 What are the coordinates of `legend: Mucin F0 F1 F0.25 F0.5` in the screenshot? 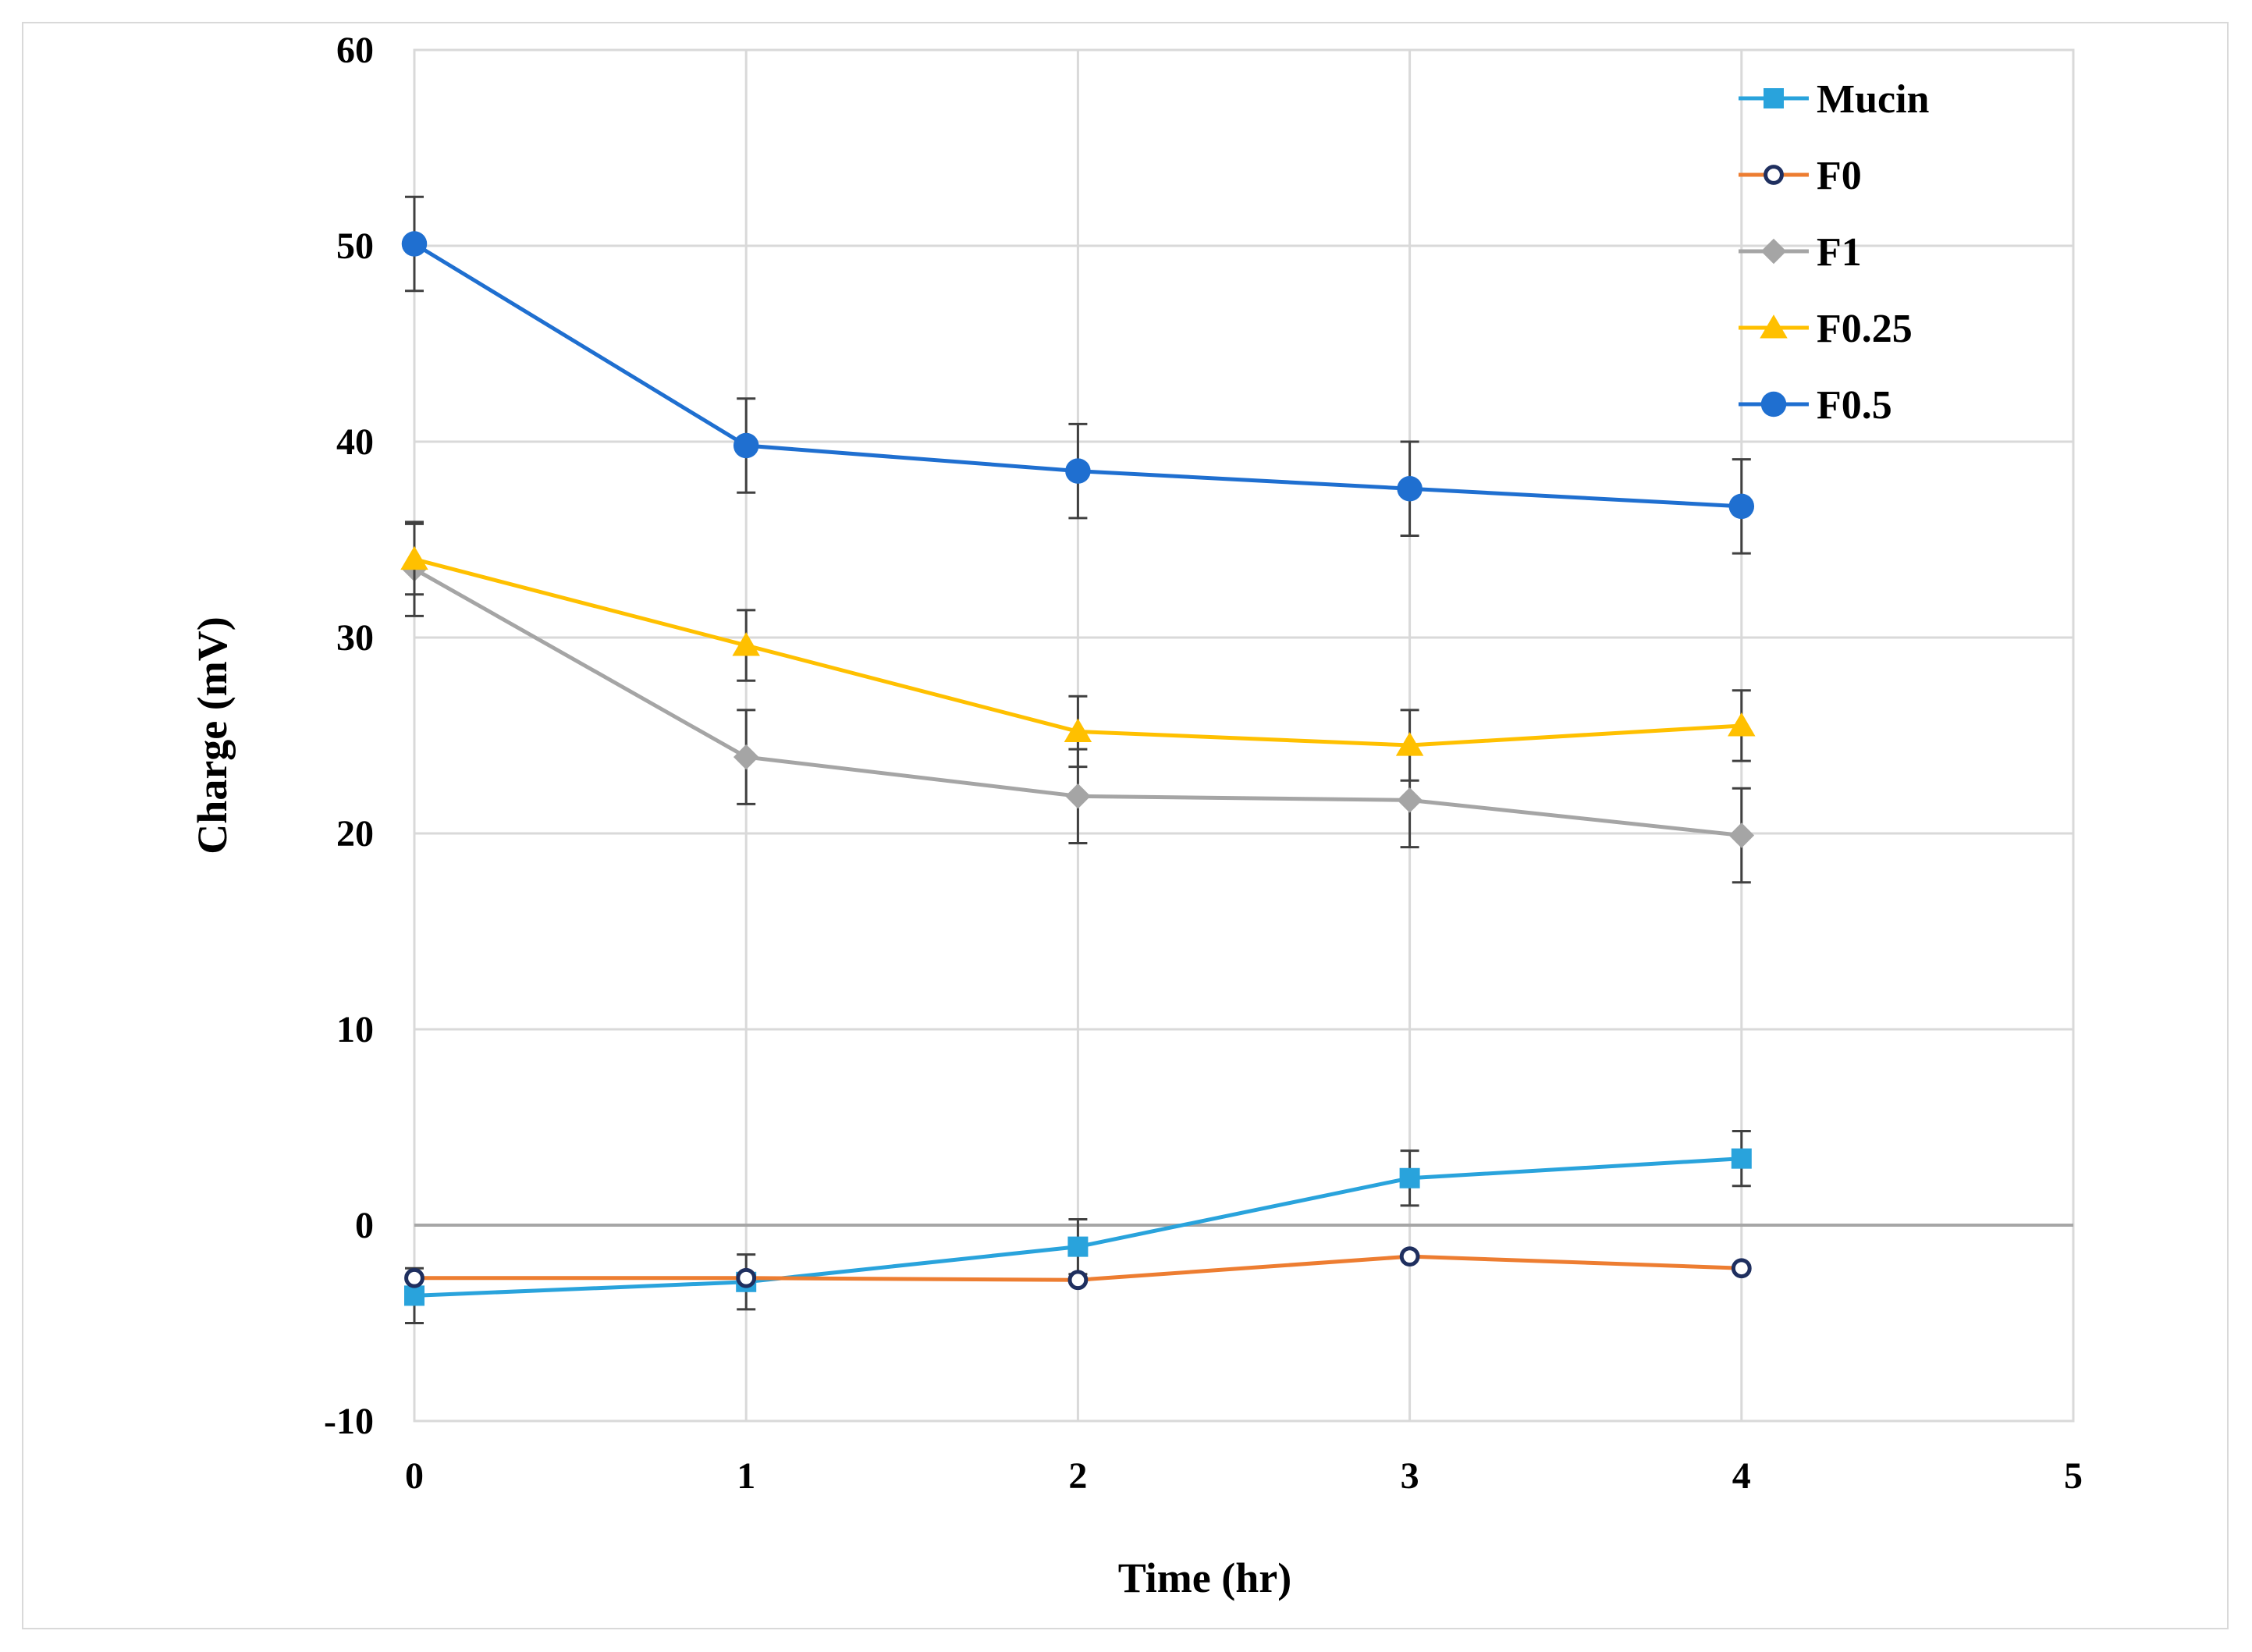 It's located at (1834, 253).